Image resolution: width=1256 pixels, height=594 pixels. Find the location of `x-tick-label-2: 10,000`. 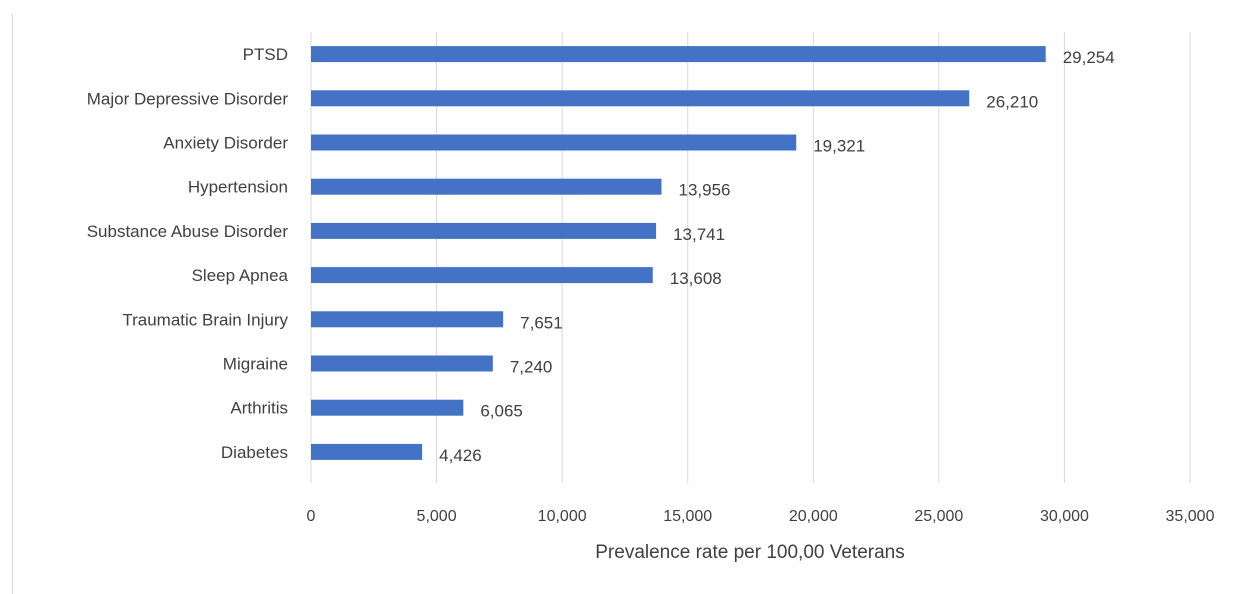

x-tick-label-2: 10,000 is located at coordinates (562, 516).